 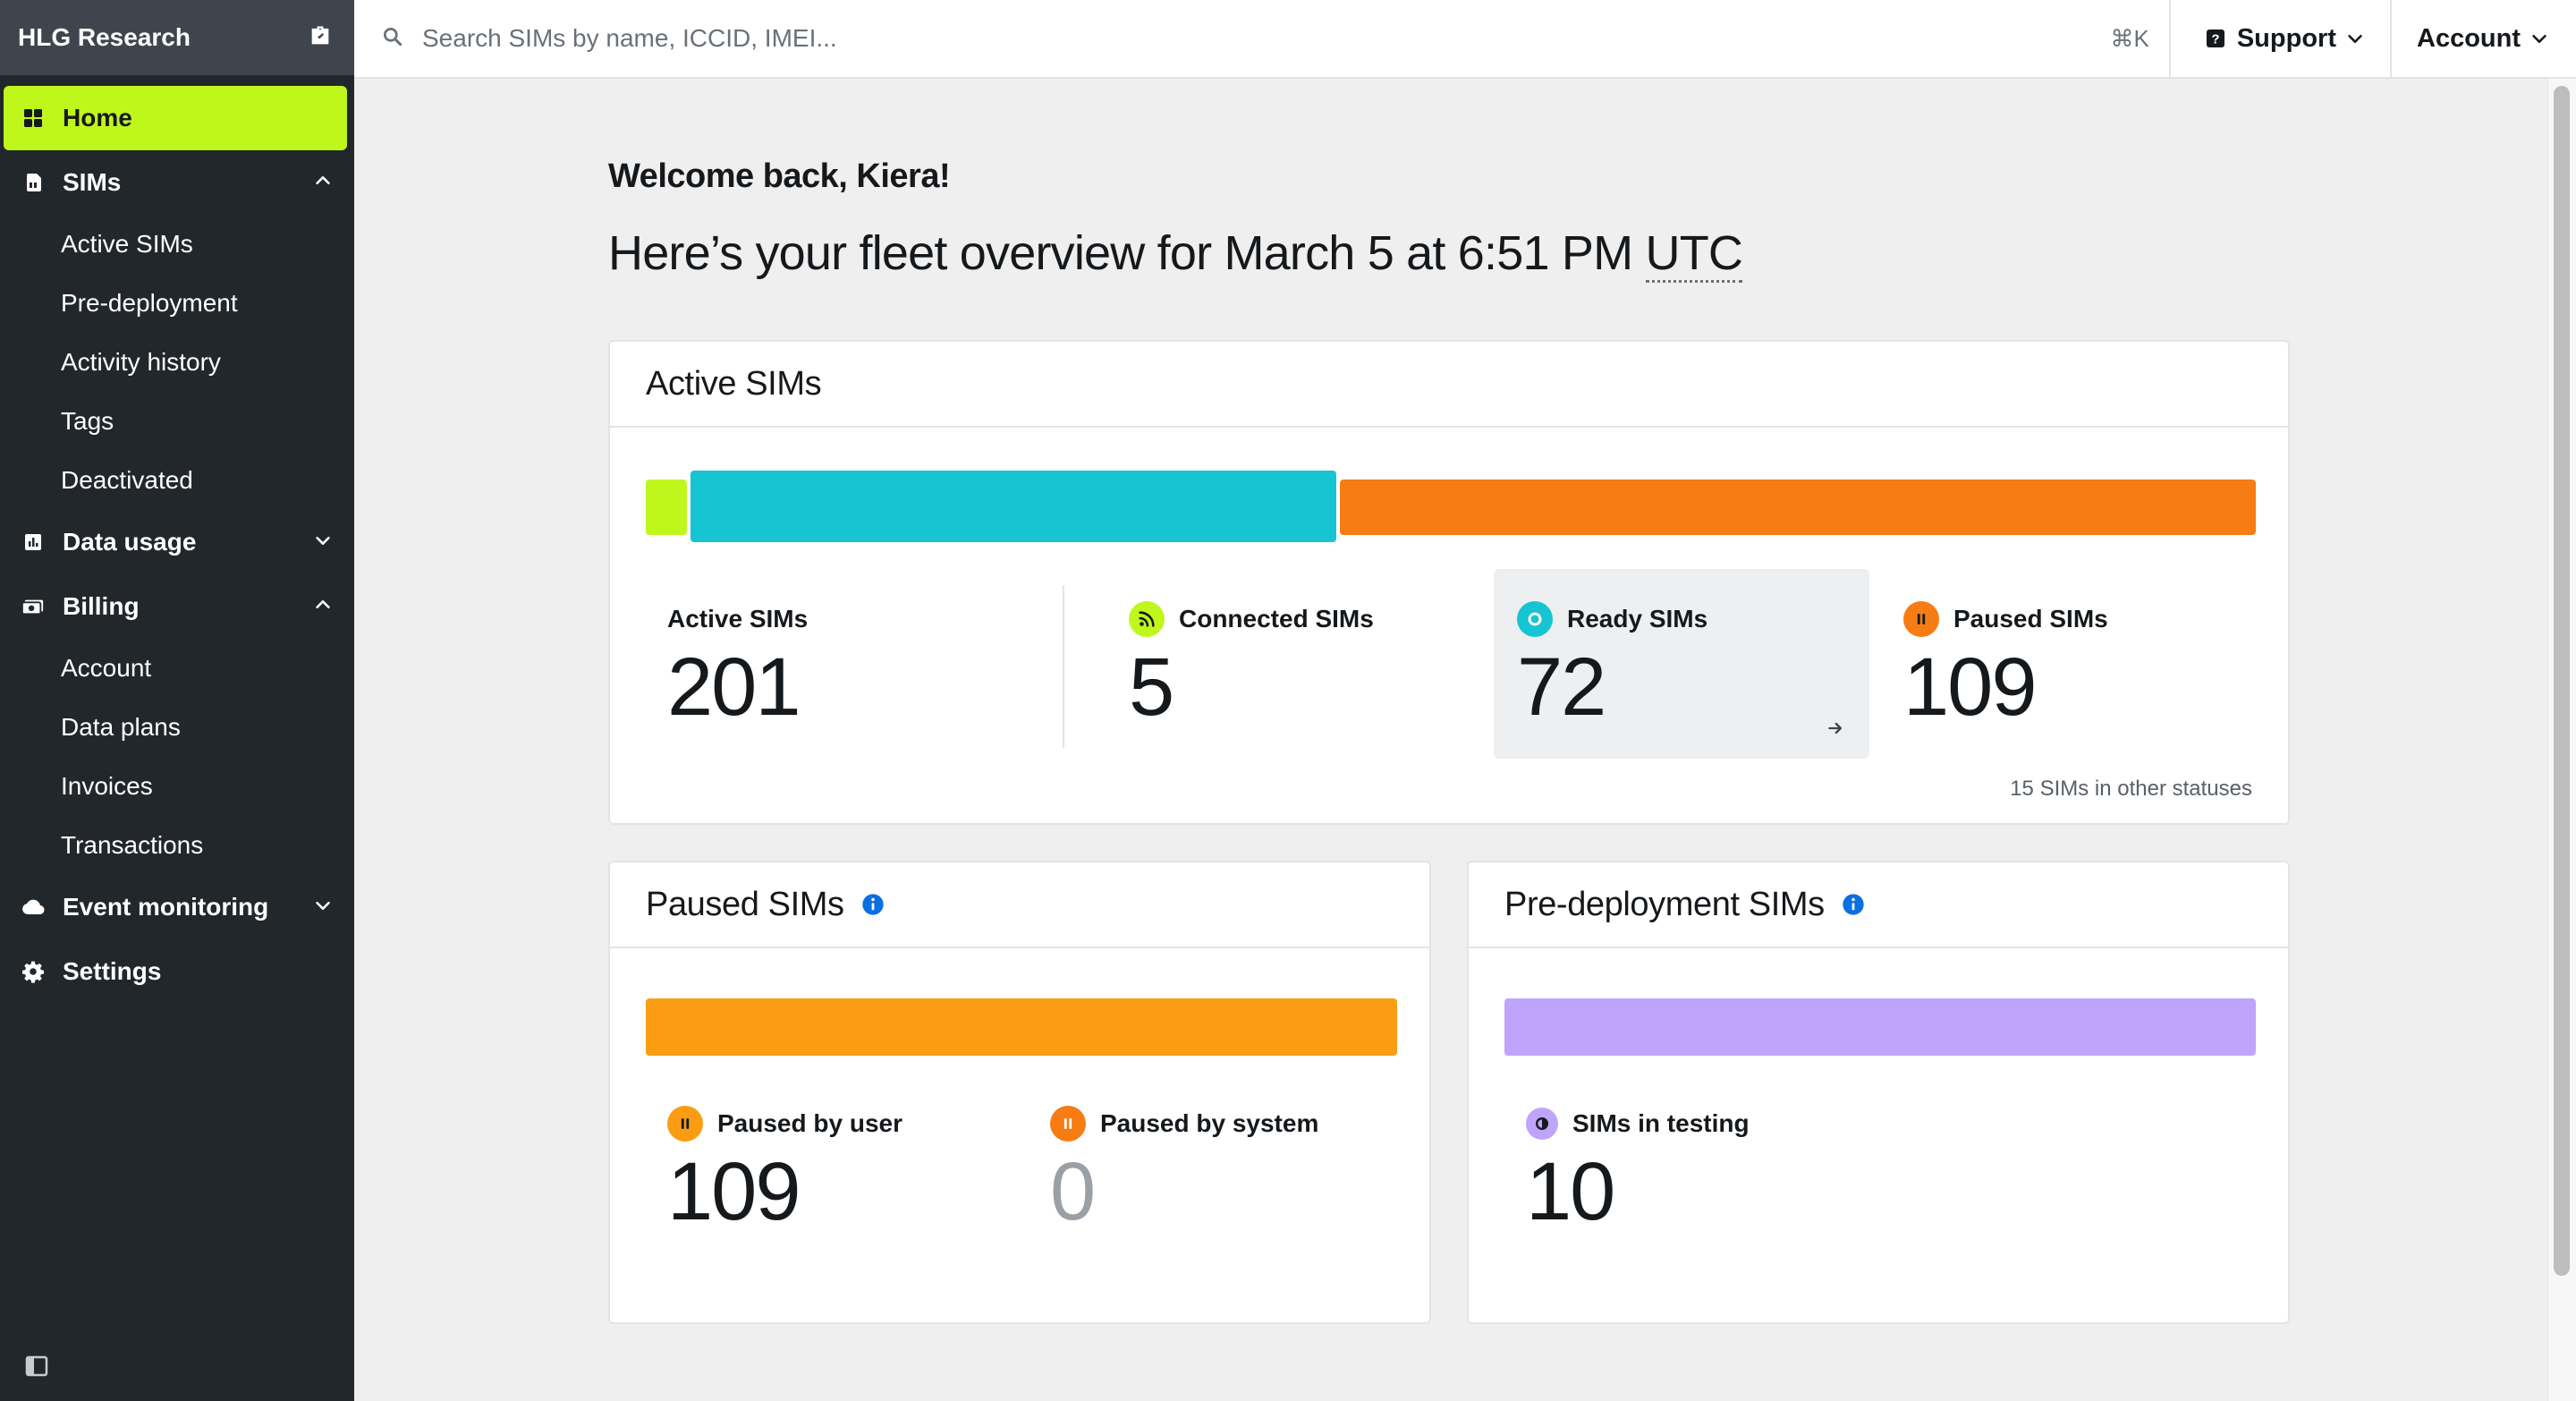 I want to click on arrow-right-icon, so click(x=1835, y=730).